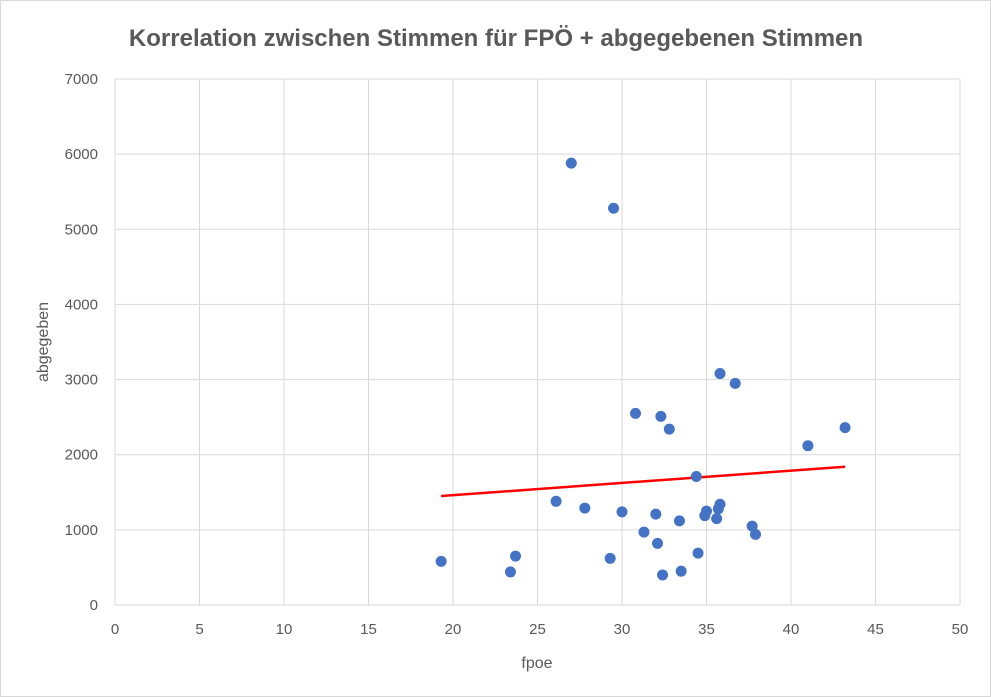 The height and width of the screenshot is (697, 991). I want to click on y-axis-label: abgegeben, so click(43, 342).